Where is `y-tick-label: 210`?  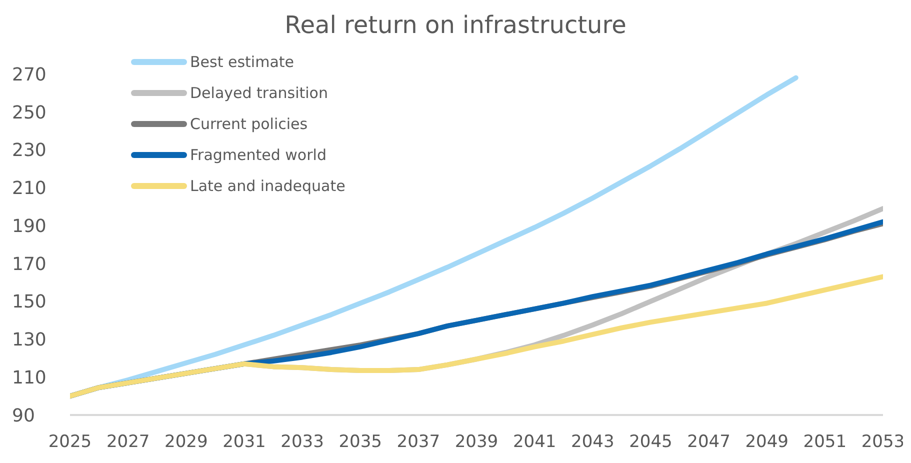
y-tick-label: 210 is located at coordinates (29, 189).